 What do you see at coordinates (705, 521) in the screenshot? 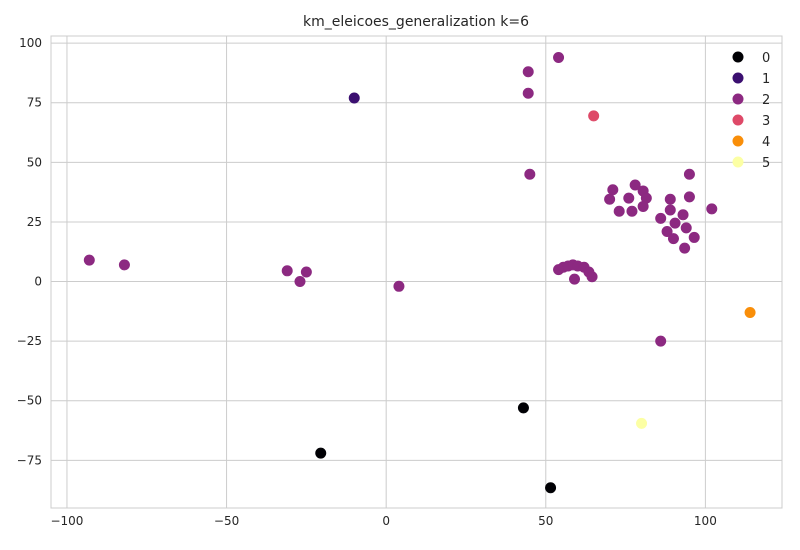
I see `x-tick-label: 100` at bounding box center [705, 521].